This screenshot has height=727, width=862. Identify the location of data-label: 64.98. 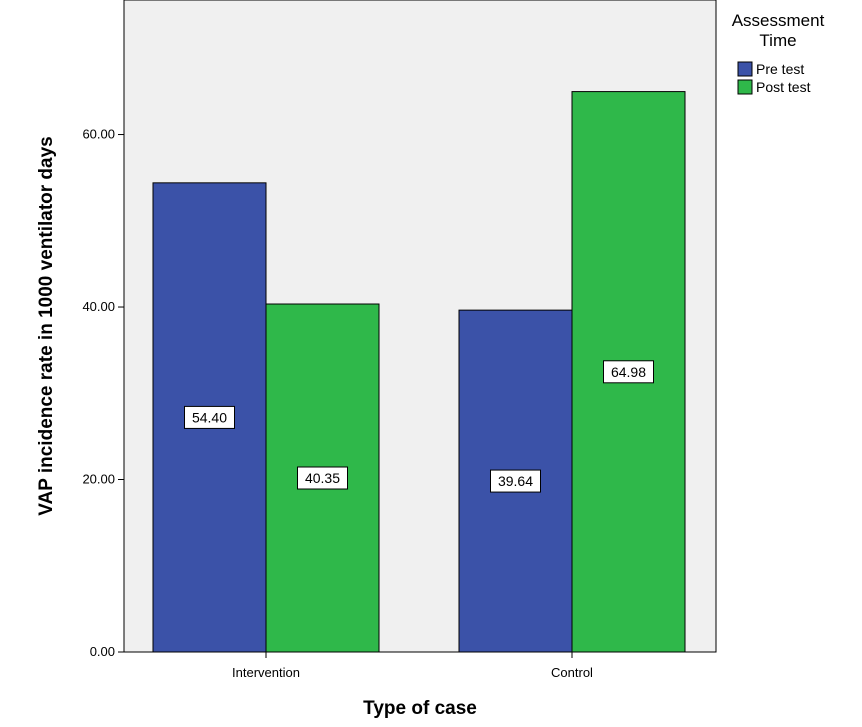
(628, 372).